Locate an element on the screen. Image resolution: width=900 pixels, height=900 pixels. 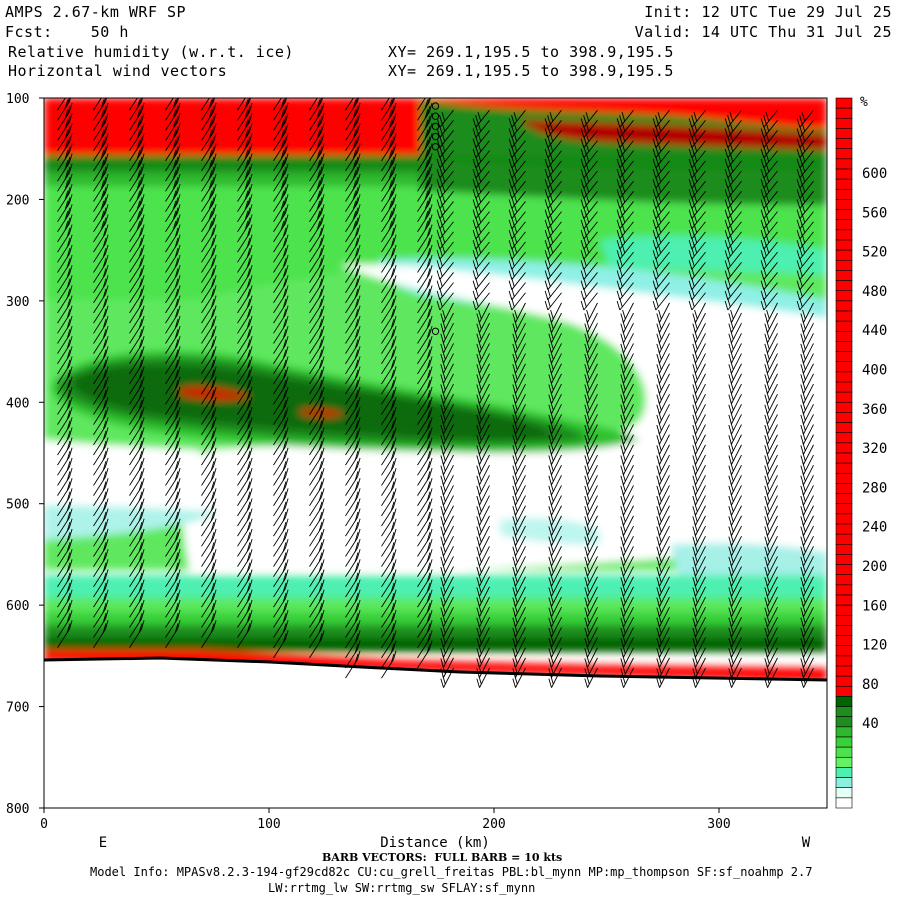
y-tick-label: 500 is located at coordinates (17, 505).